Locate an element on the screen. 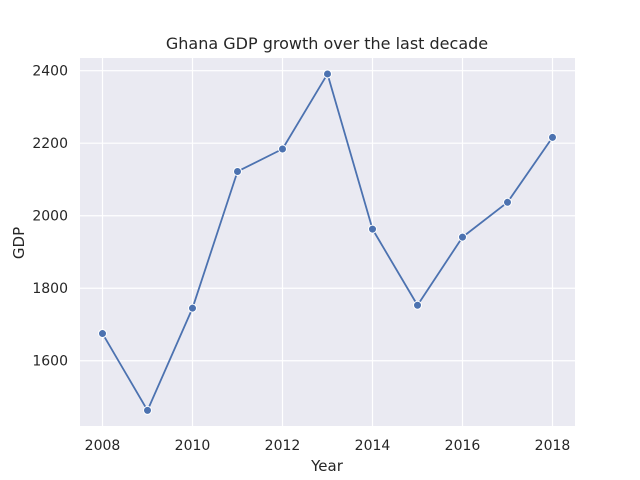 The height and width of the screenshot is (480, 640). x-tick-label: 2016 is located at coordinates (463, 446).